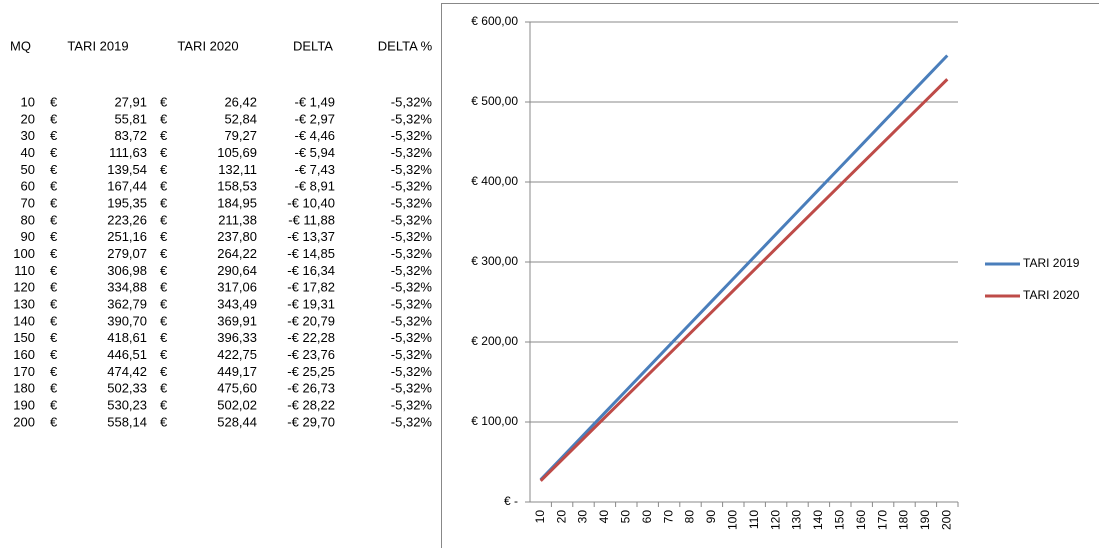 Image resolution: width=1099 pixels, height=548 pixels. Describe the element at coordinates (237, 270) in the screenshot. I see `table-cell: 290,64` at that location.